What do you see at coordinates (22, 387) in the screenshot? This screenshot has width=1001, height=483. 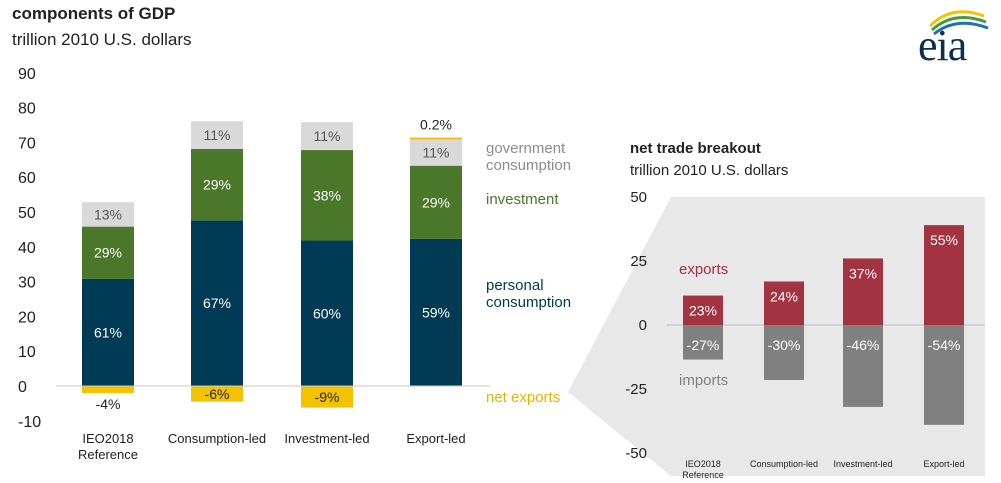 I see `y-tick-label: 0` at bounding box center [22, 387].